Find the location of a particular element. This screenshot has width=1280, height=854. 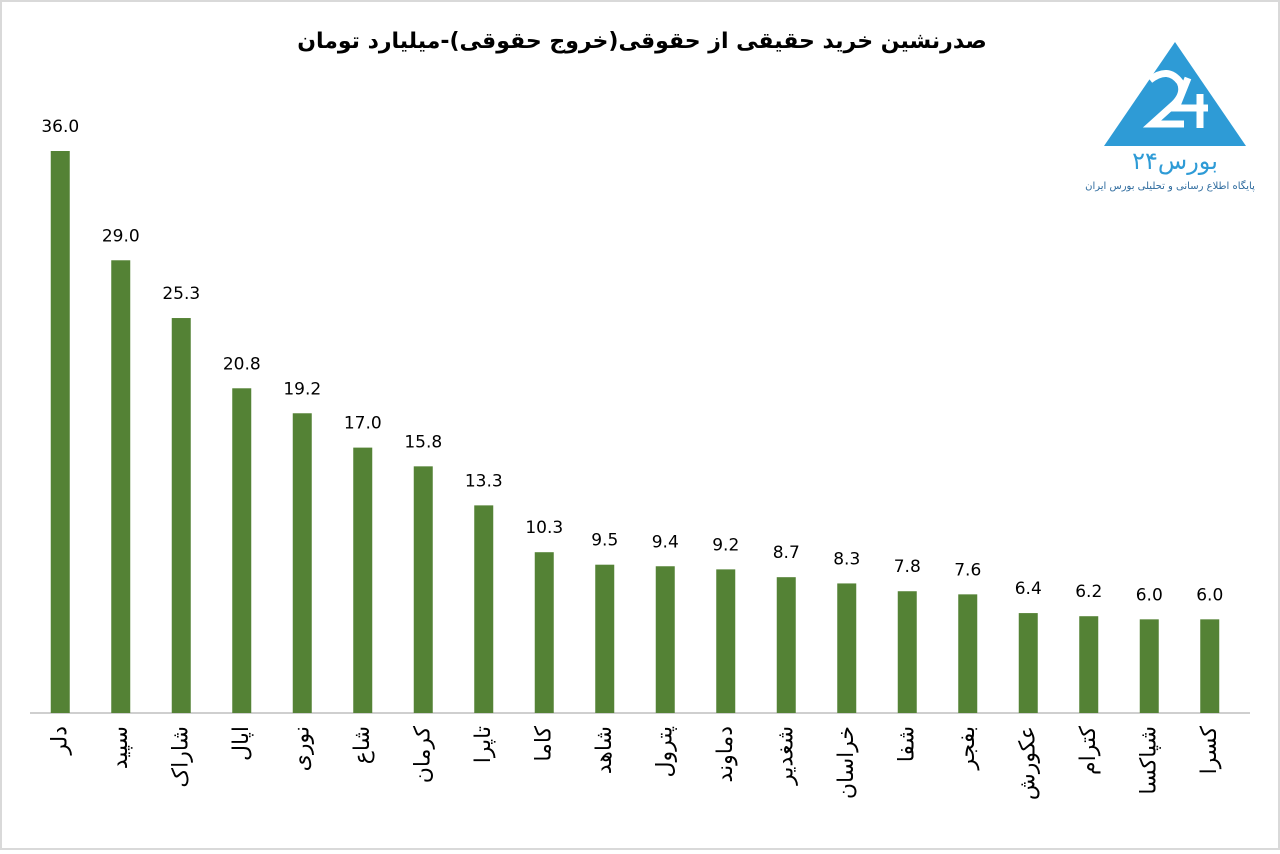

value-label: 36.0 is located at coordinates (60, 127).